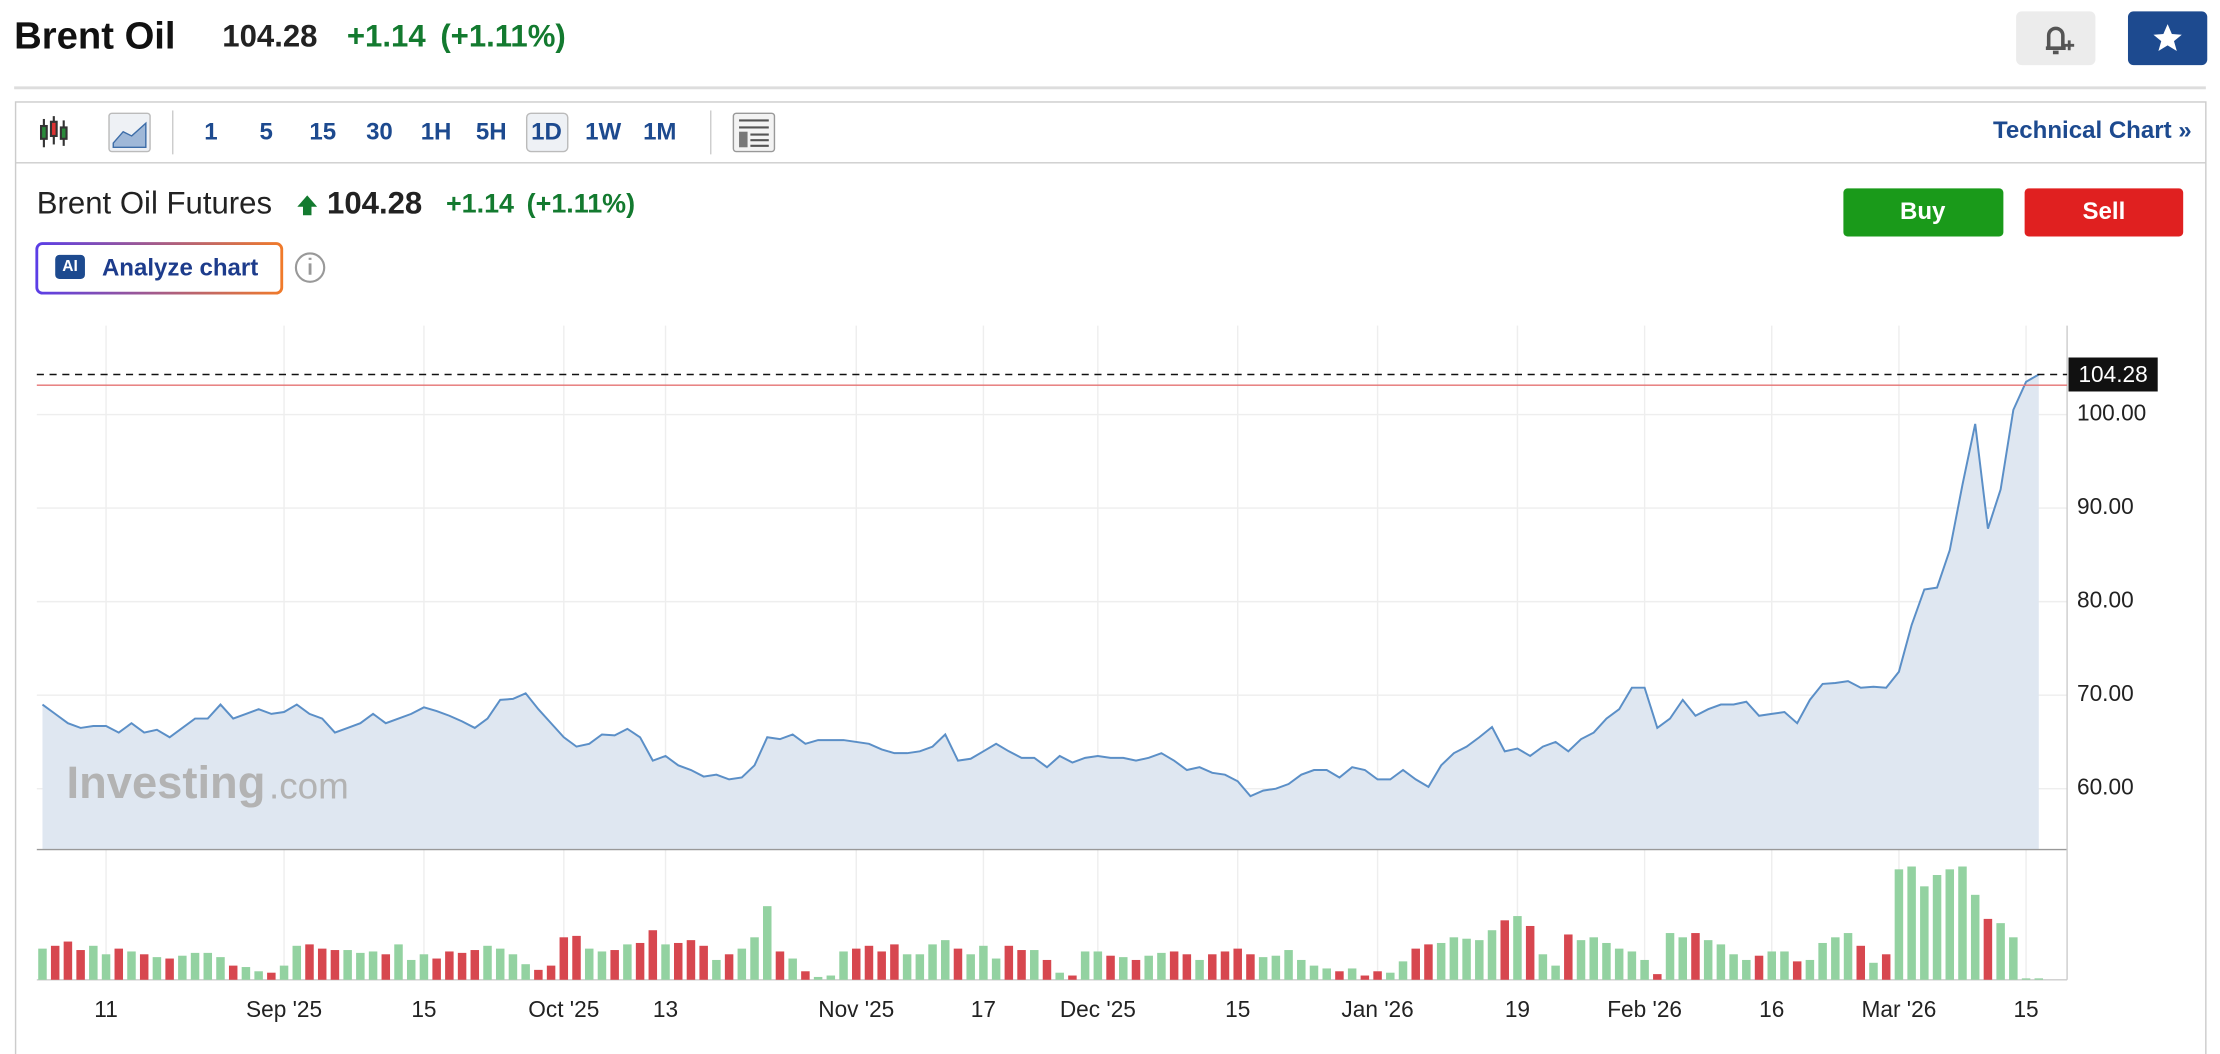 The height and width of the screenshot is (1054, 2220). I want to click on buy-button: Buy, so click(1923, 212).